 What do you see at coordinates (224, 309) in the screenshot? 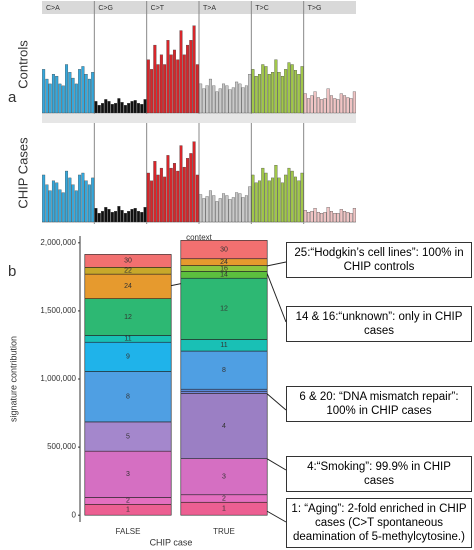
I see `segment-label: 12` at bounding box center [224, 309].